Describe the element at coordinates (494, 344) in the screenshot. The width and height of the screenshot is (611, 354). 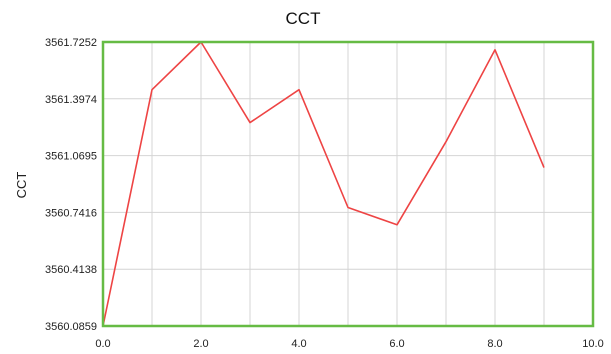
I see `x-tick-label: 8.0` at that location.